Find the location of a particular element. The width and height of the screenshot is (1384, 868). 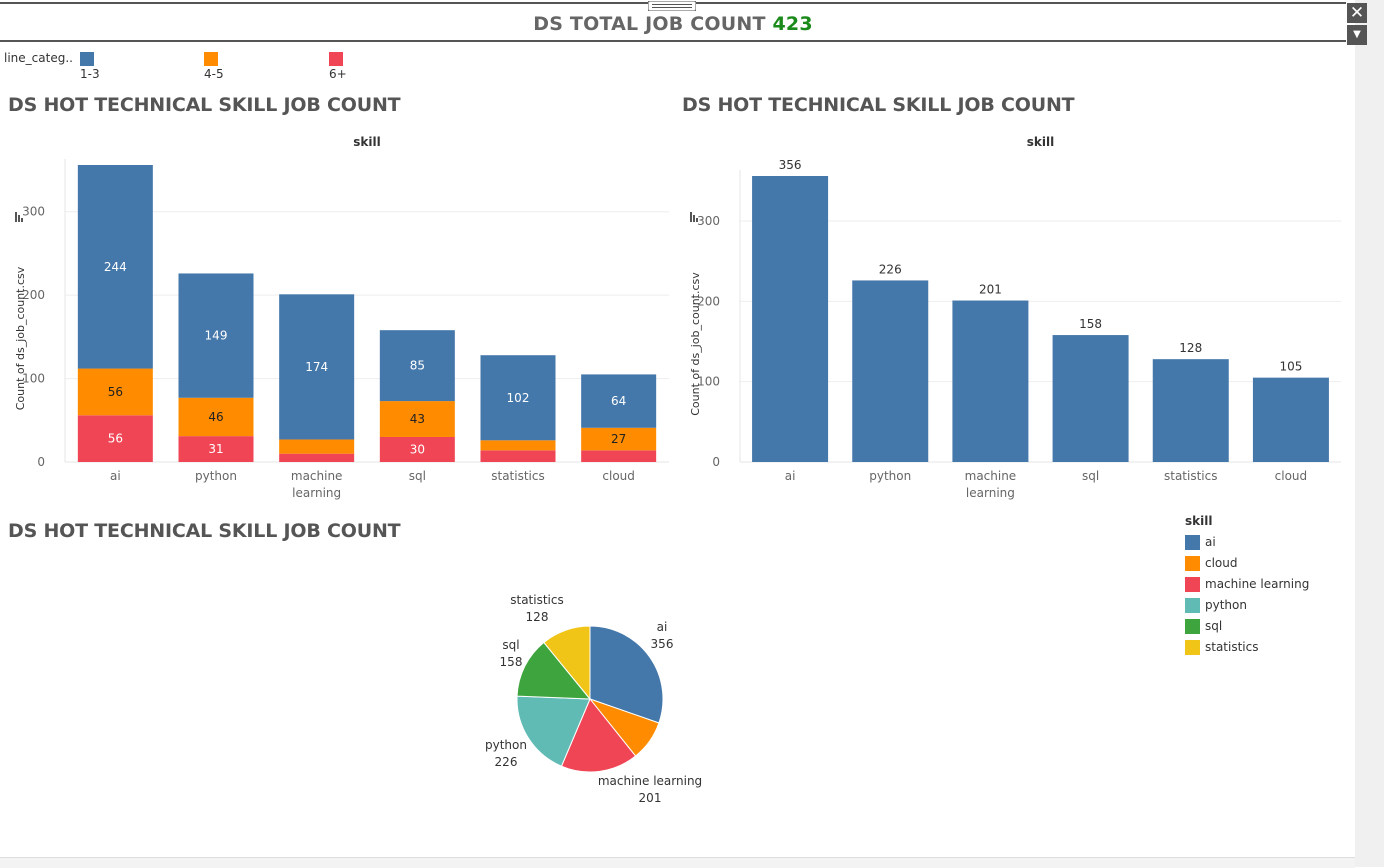

legend-item-machine-learning: machine learning is located at coordinates (1247, 586).